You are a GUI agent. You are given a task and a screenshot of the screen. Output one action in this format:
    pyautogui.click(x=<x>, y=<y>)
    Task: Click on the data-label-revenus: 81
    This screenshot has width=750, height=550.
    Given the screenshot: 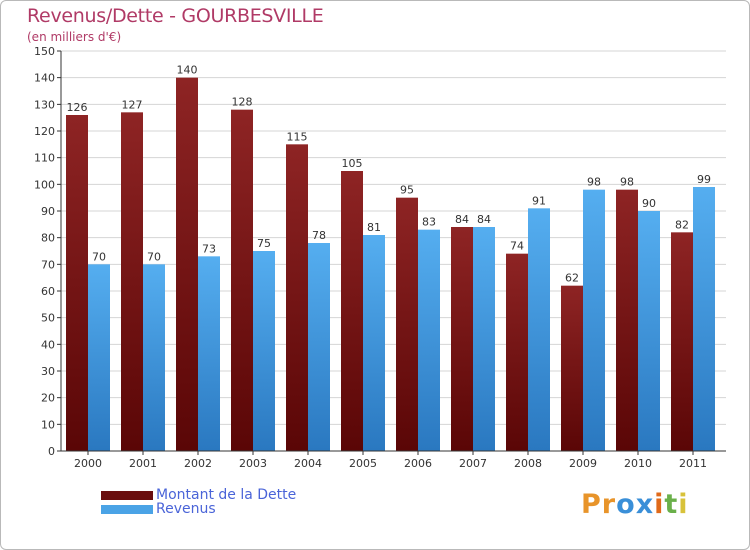 What is the action you would take?
    pyautogui.click(x=374, y=227)
    